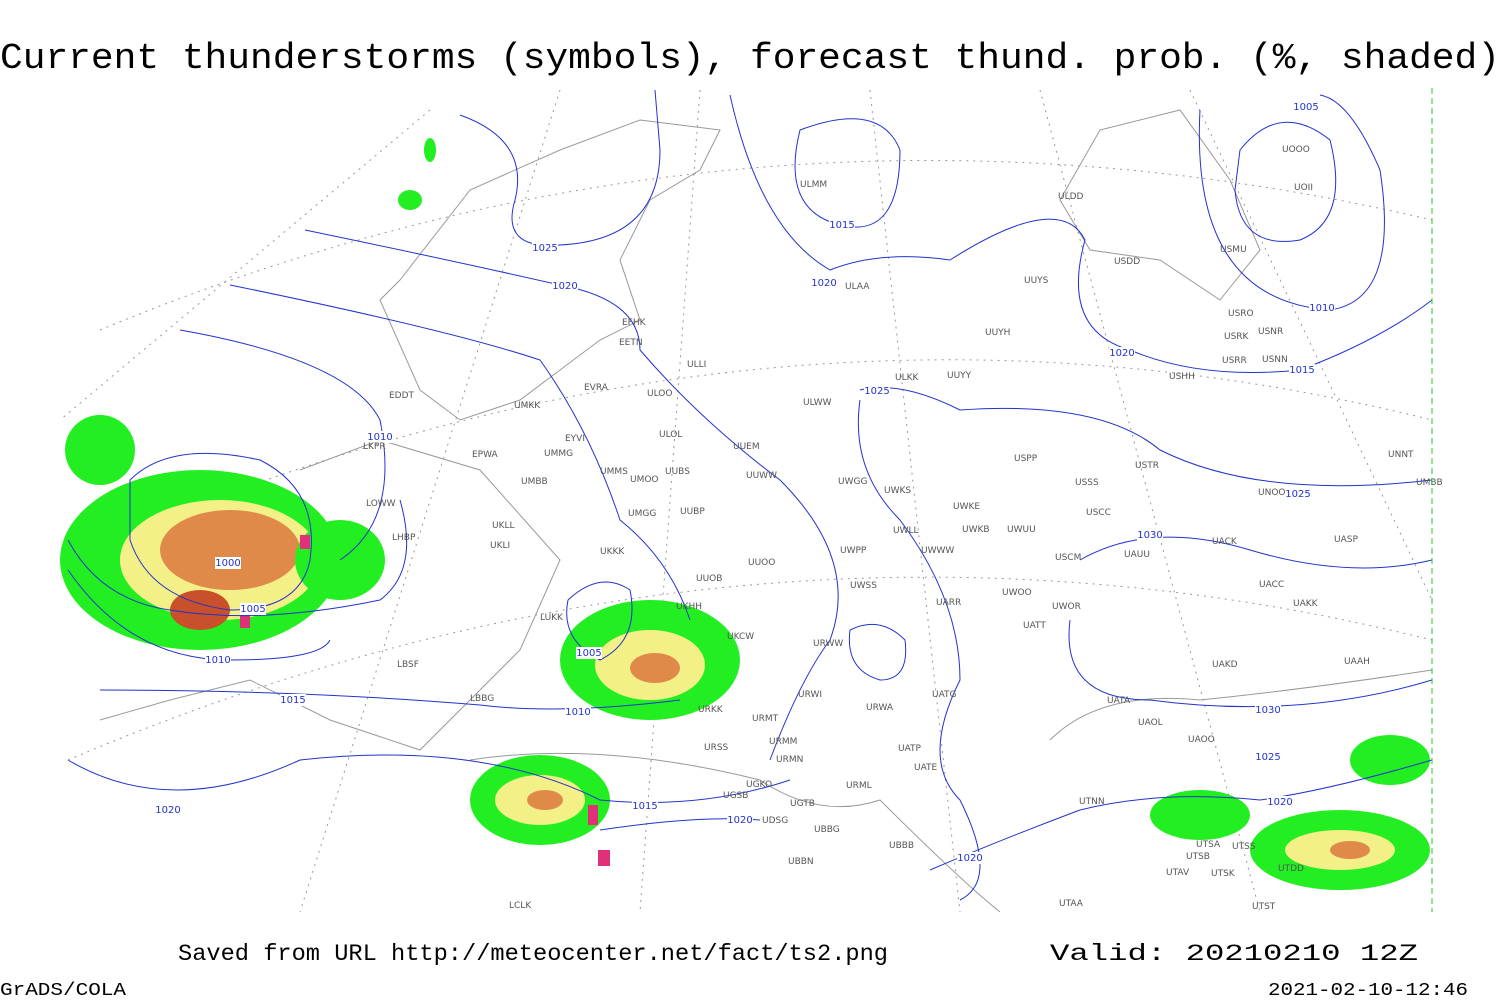 The image size is (1500, 1000). I want to click on station-label: UGTB, so click(802, 804).